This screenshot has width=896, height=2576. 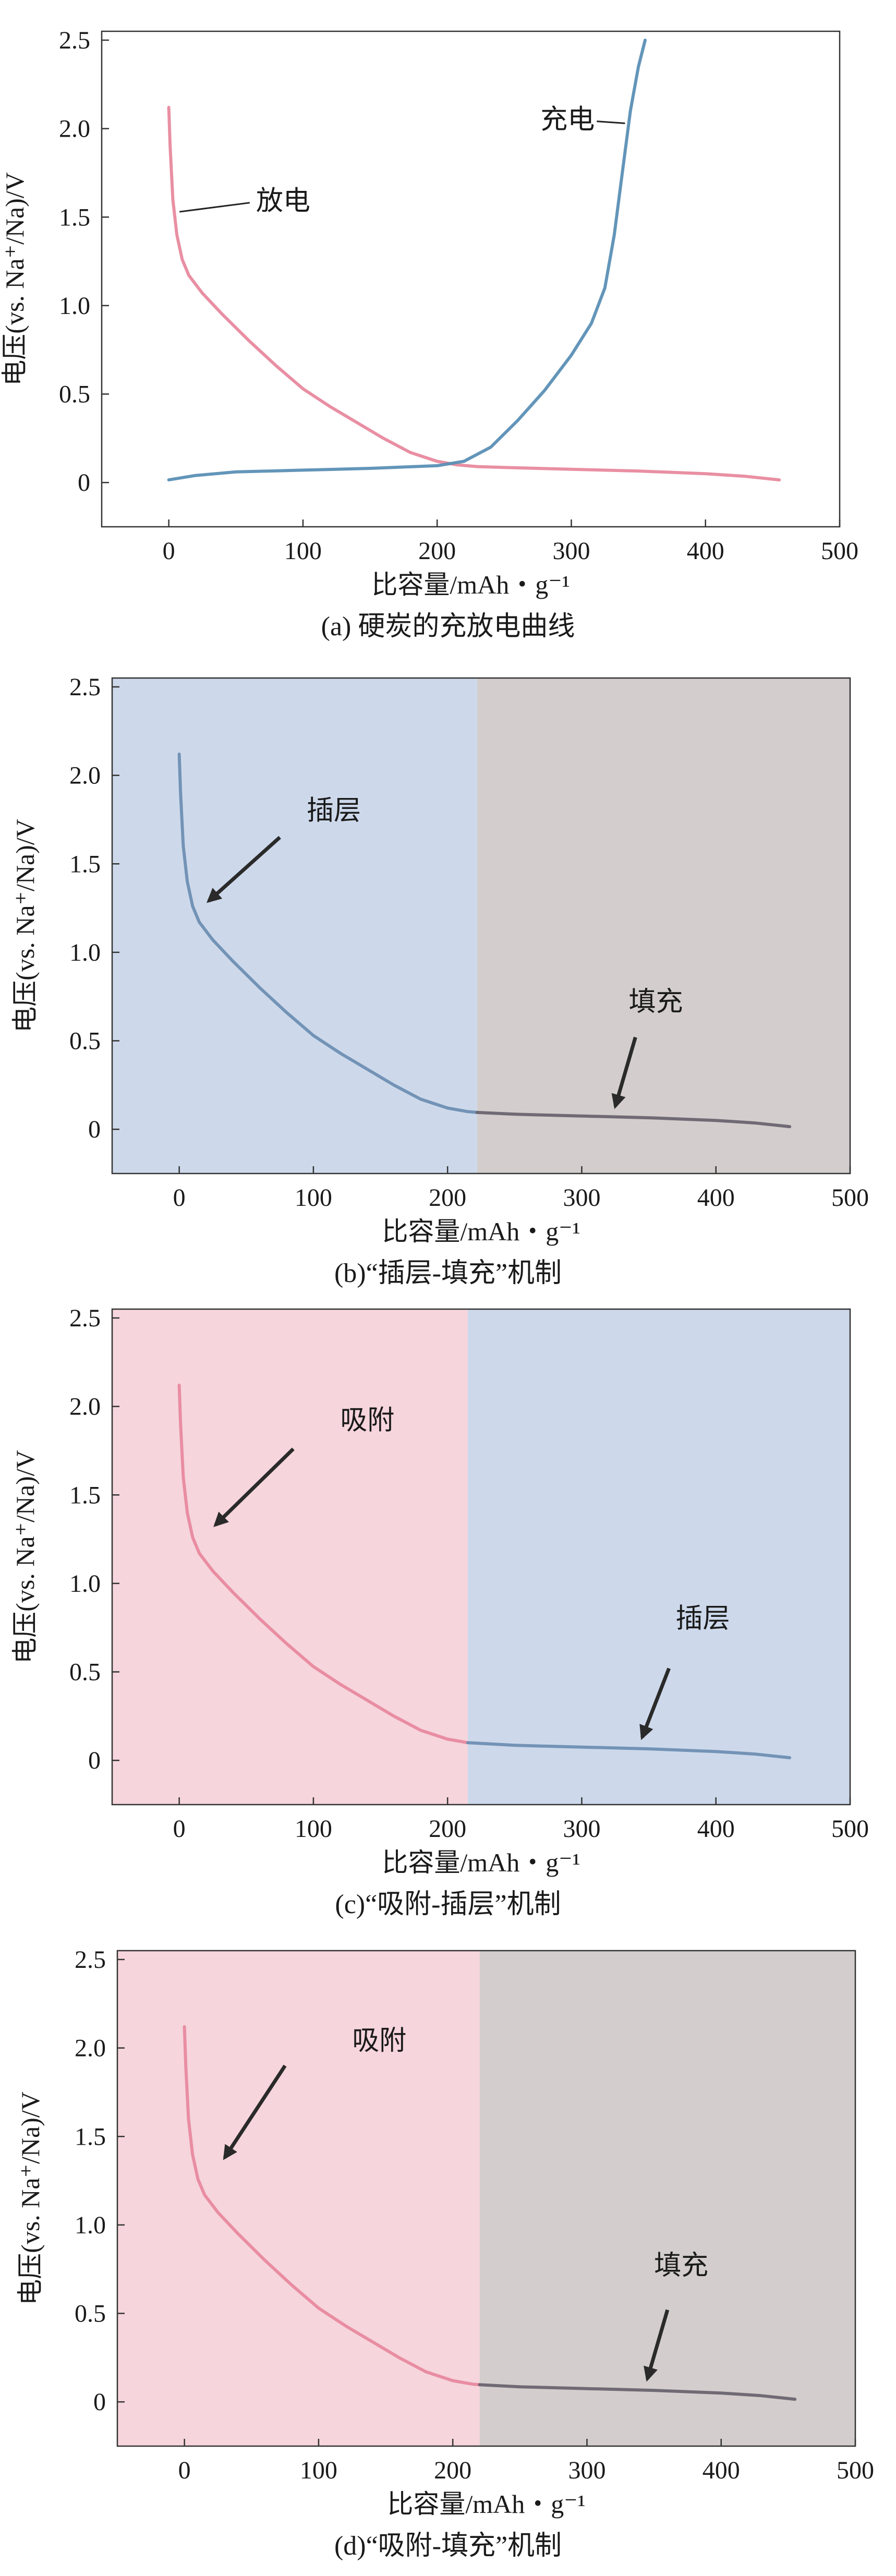 I want to click on panel-caption: (c)“吸附-插层”机制, so click(x=448, y=1904).